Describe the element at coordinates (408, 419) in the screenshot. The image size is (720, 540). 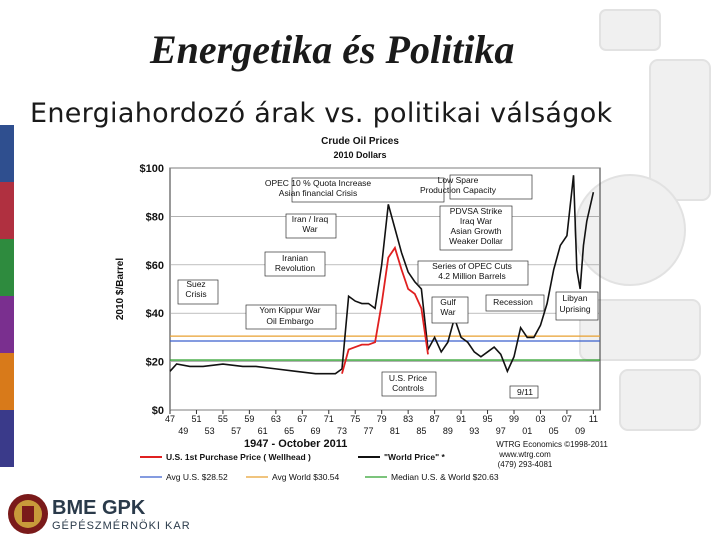
I see `x-tick-label: 83` at that location.